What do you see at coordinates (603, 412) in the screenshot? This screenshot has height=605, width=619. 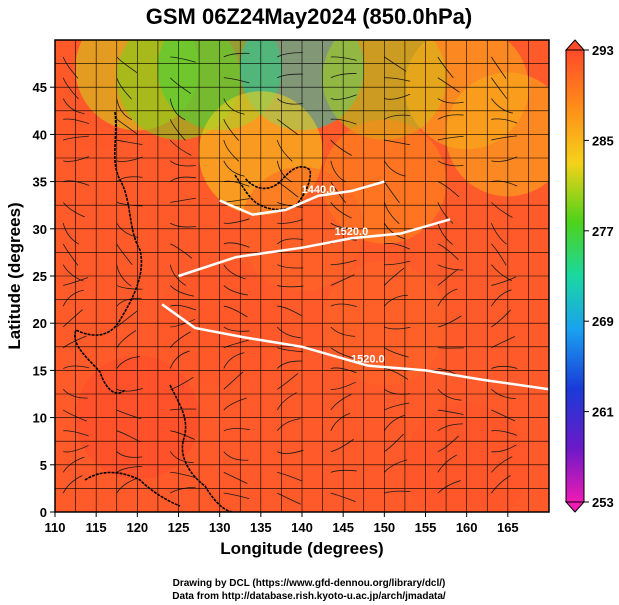 I see `colorbar-tick-label: 261` at bounding box center [603, 412].